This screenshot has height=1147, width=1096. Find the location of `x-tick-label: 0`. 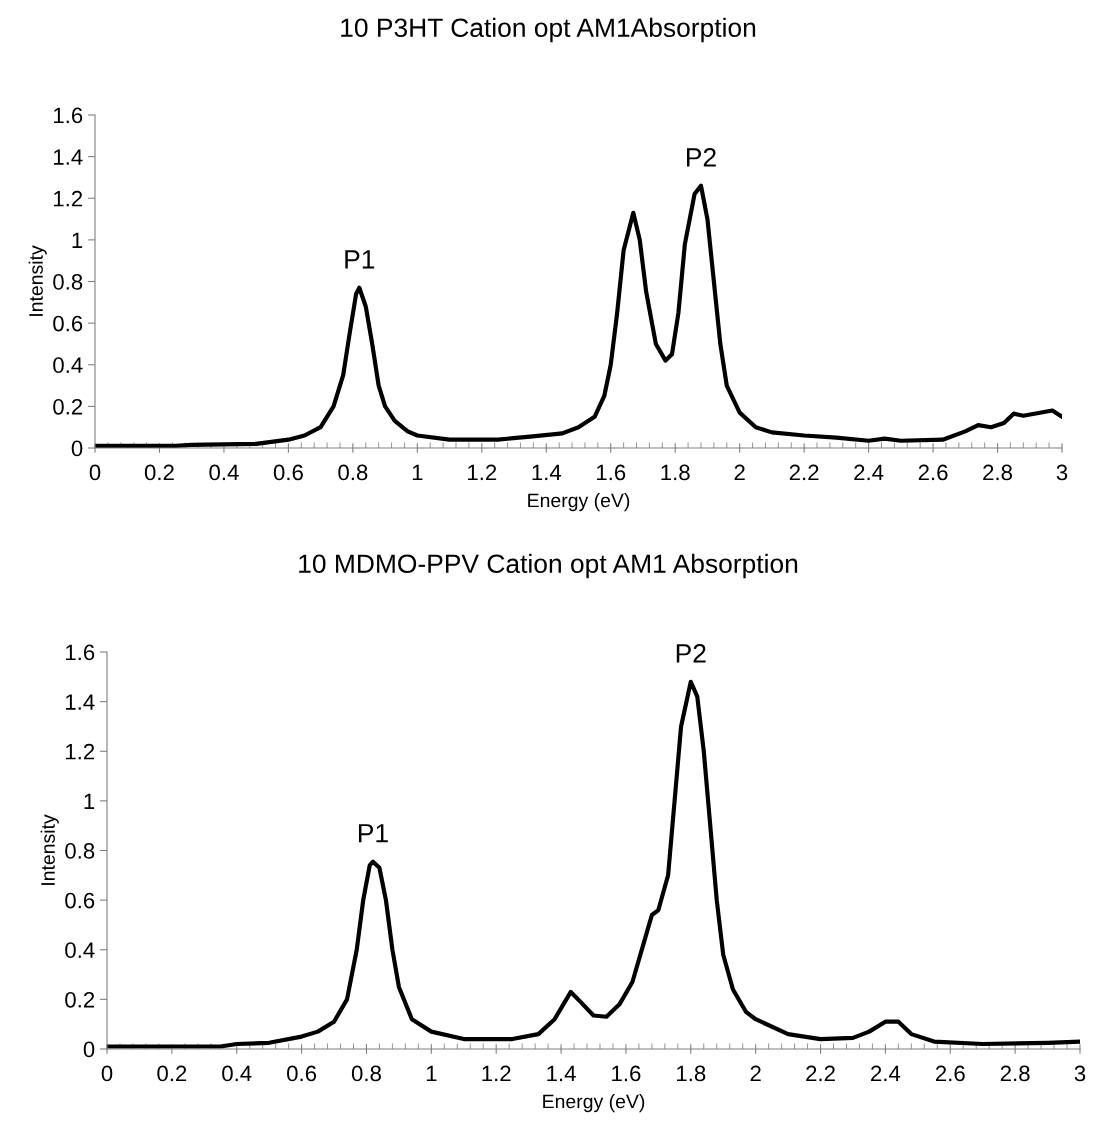

x-tick-label: 0 is located at coordinates (107, 1073).